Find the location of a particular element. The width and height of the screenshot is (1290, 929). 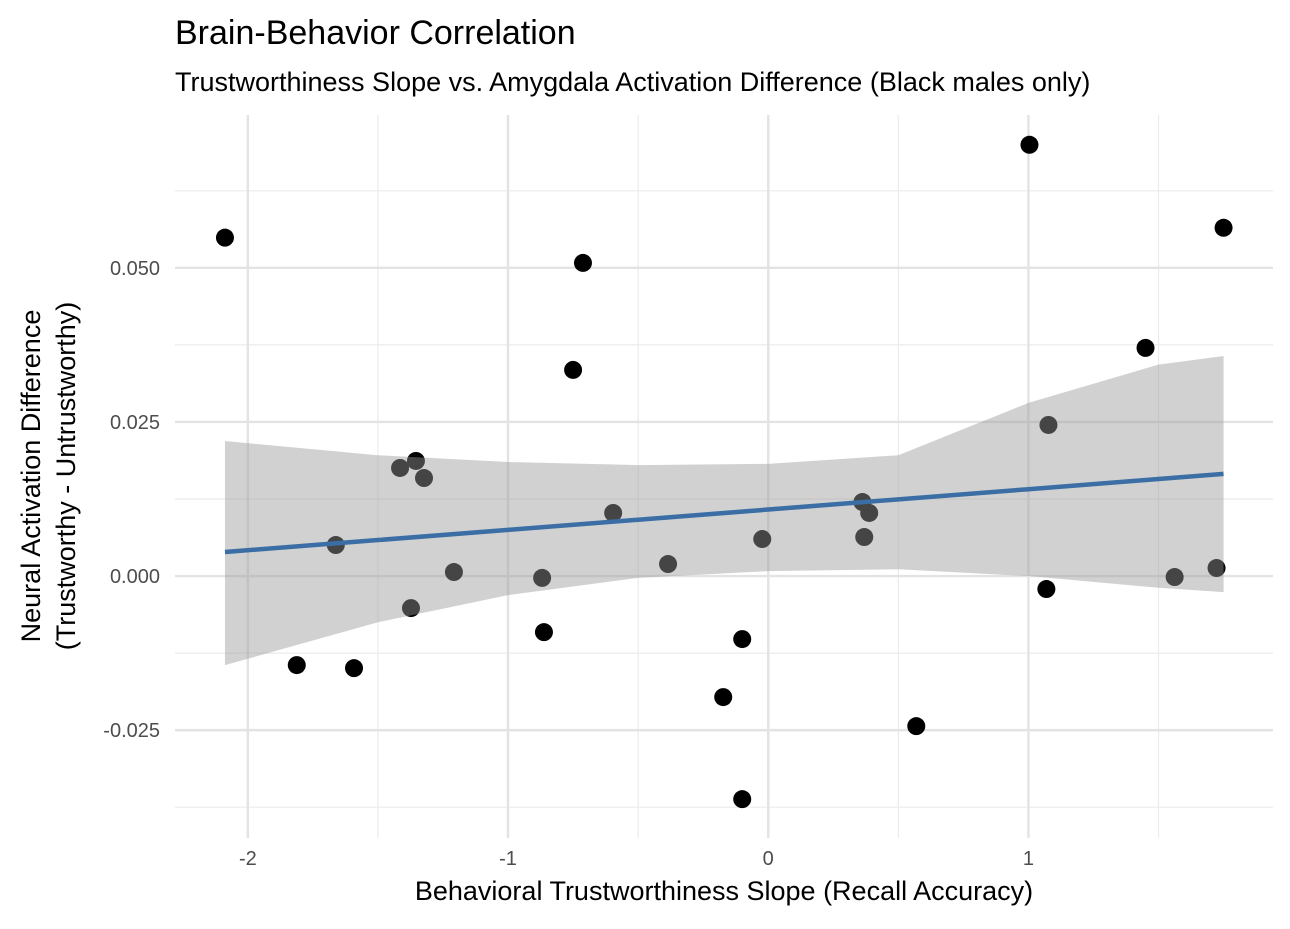

x-tick-label: 0 is located at coordinates (768, 859).